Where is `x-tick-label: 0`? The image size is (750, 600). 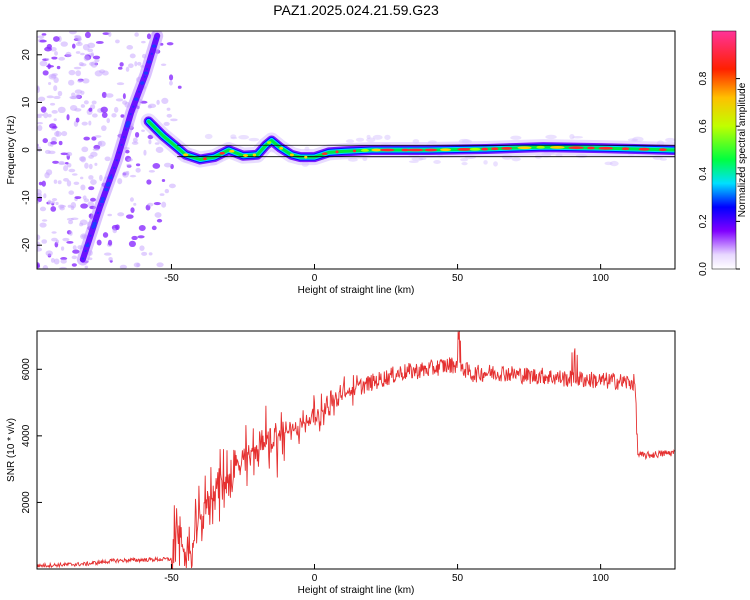
x-tick-label: 0 is located at coordinates (315, 578).